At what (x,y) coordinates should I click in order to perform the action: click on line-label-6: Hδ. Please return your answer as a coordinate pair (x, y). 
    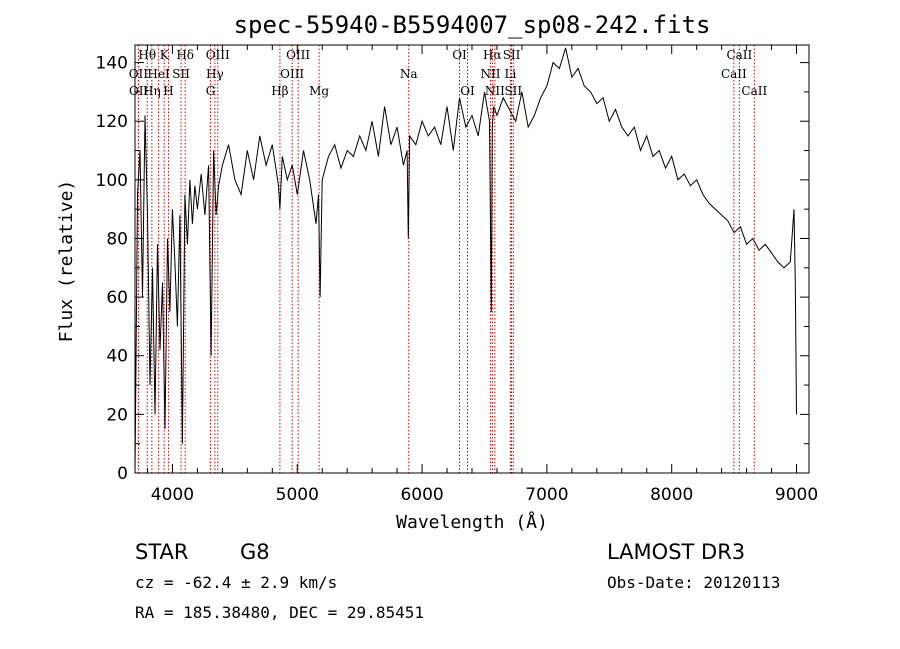
    Looking at the image, I should click on (185, 55).